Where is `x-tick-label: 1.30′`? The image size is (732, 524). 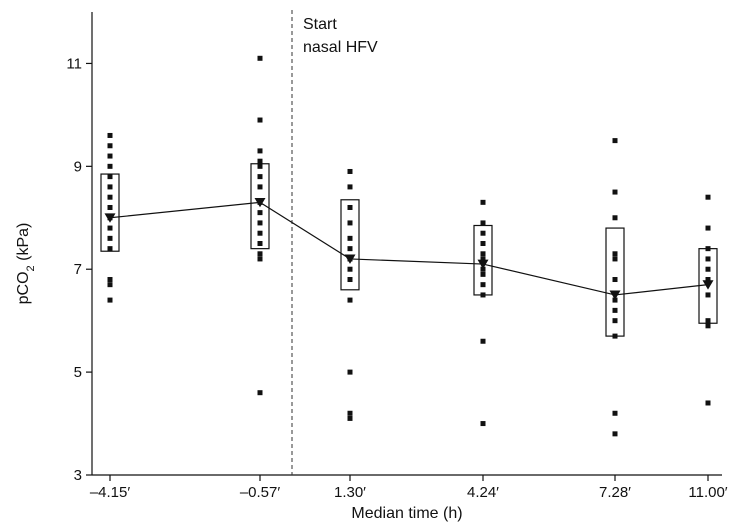 x-tick-label: 1.30′ is located at coordinates (350, 492).